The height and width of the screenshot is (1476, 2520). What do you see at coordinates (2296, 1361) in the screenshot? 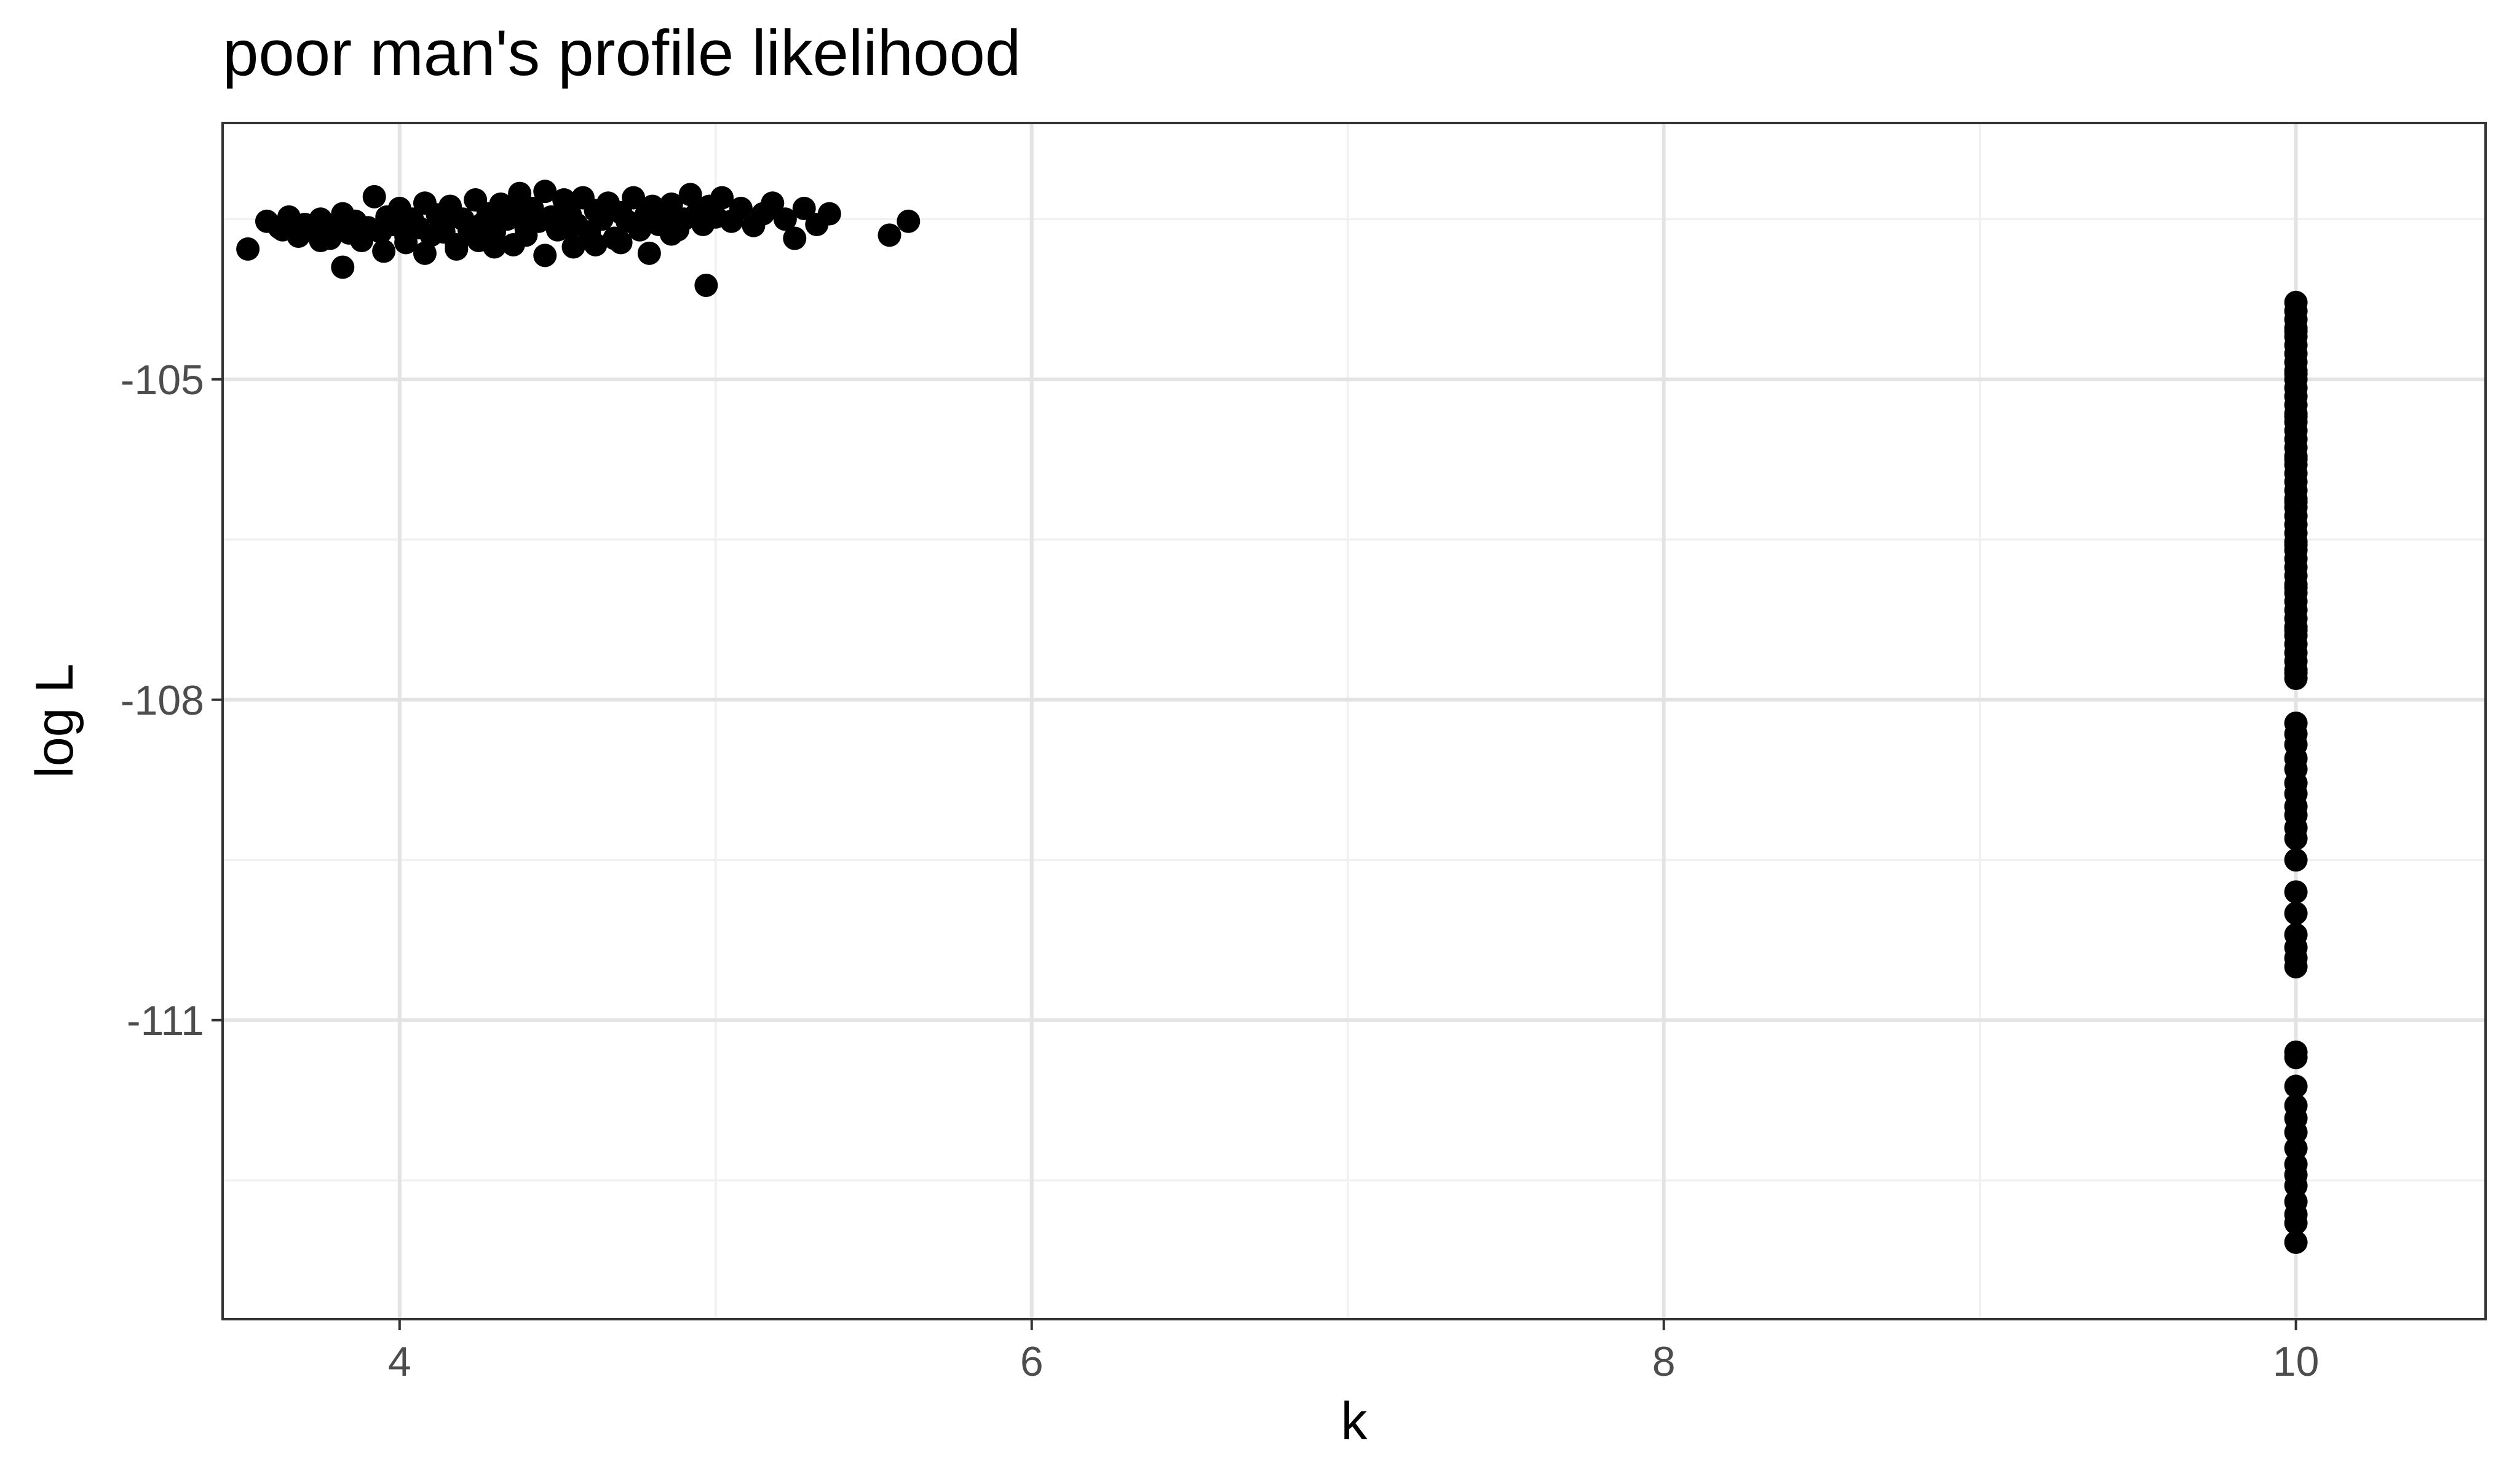
I see `x-tick-label: 10` at bounding box center [2296, 1361].